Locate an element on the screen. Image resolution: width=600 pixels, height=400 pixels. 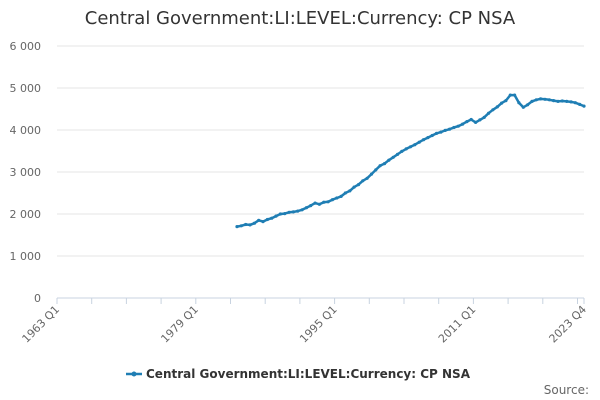
x-tick-label: 1979 Q1 is located at coordinates (179, 324).